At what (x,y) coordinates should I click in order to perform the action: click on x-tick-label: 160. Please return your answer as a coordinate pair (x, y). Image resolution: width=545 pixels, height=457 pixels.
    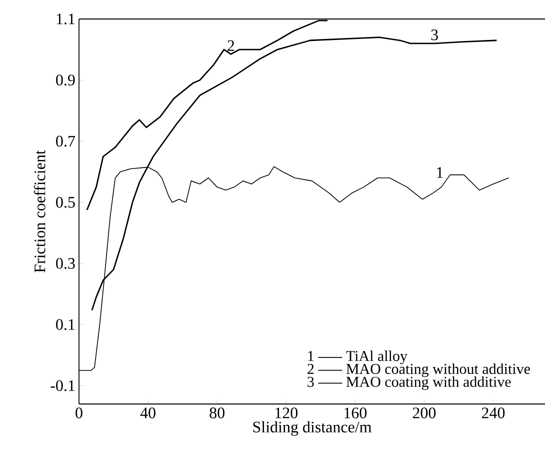
    Looking at the image, I should click on (355, 413).